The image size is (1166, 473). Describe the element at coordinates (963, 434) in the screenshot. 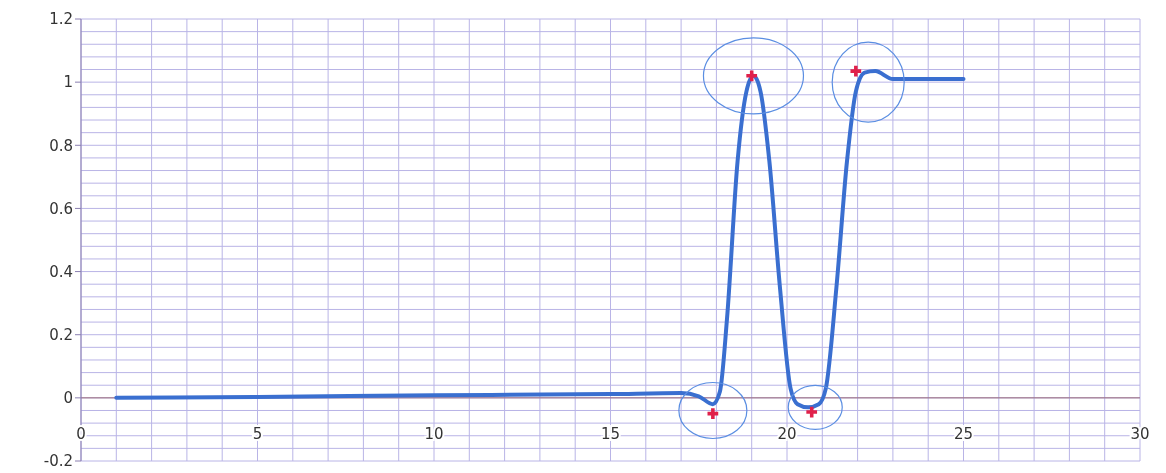

I see `x-tick-label: 25` at that location.